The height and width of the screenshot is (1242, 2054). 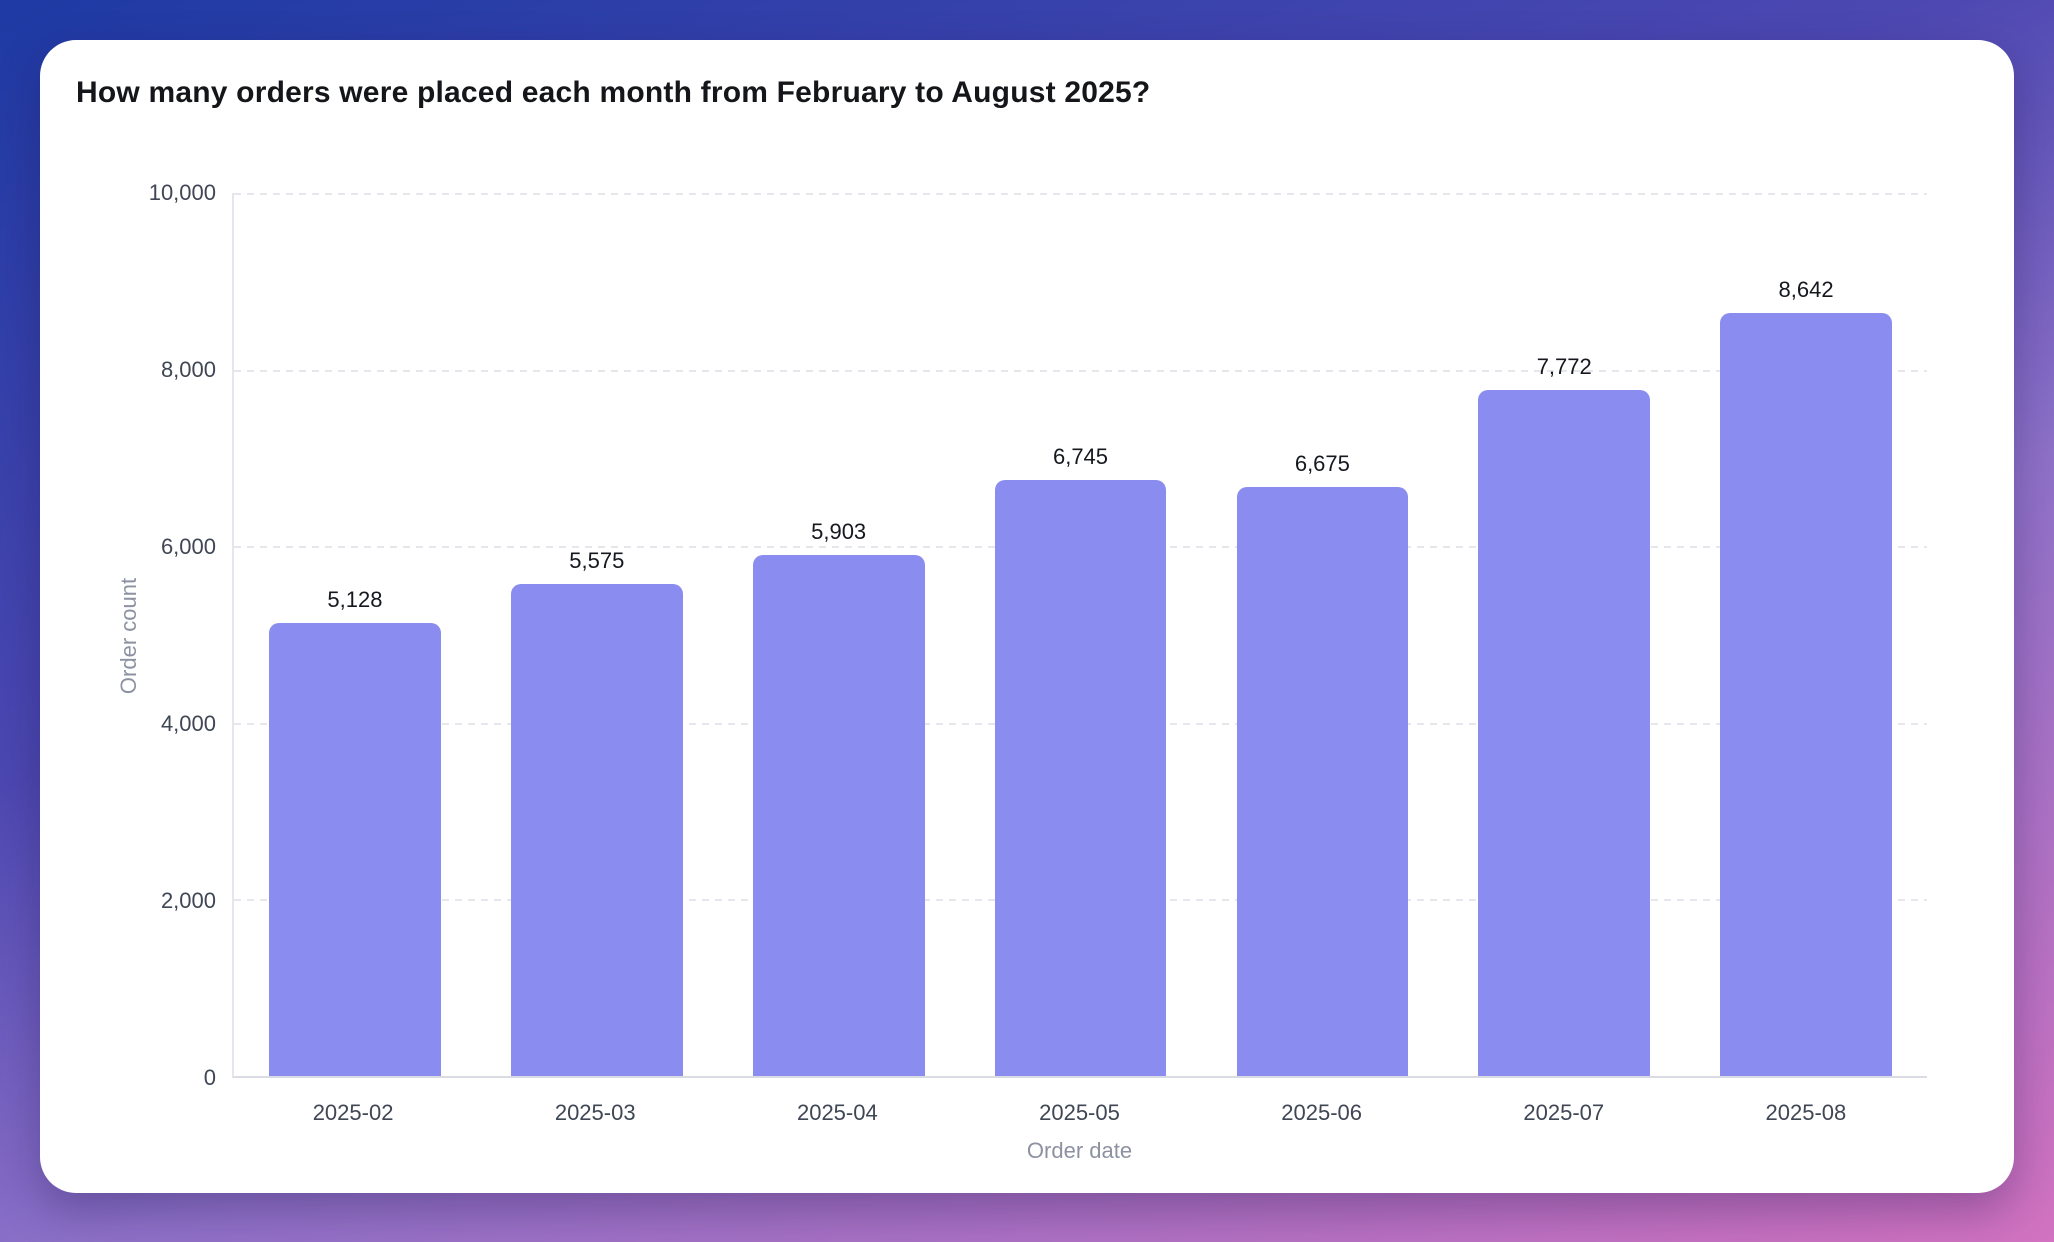 What do you see at coordinates (182, 192) in the screenshot?
I see `y-tick-10000: 10,000` at bounding box center [182, 192].